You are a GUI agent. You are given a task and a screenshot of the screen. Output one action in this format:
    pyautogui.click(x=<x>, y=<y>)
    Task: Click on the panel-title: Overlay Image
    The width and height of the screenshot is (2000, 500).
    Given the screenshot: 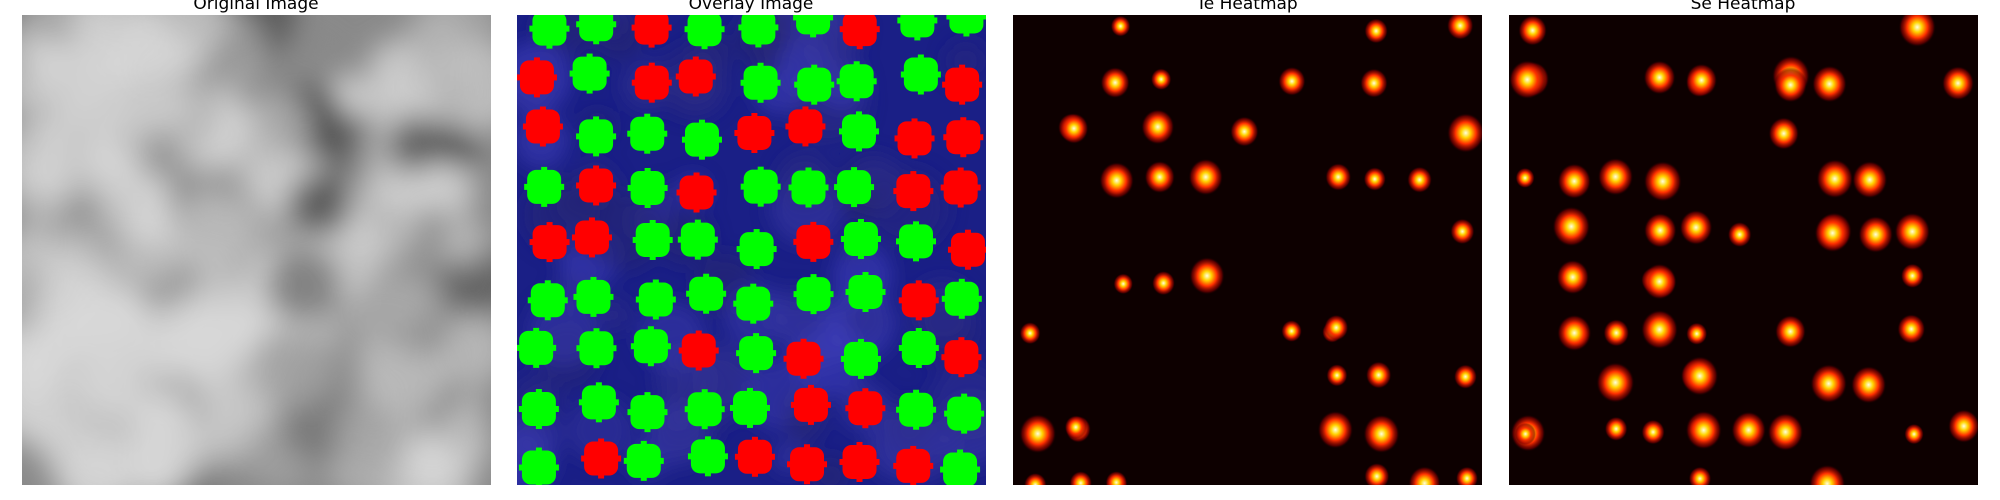 What is the action you would take?
    pyautogui.click(x=751, y=7)
    